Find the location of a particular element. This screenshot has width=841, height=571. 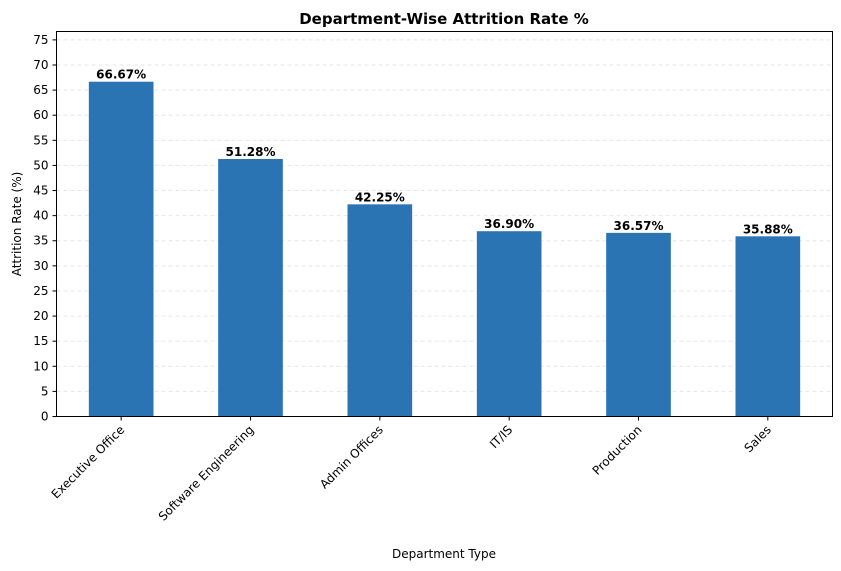

y-tick-label: 15 is located at coordinates (40, 341).